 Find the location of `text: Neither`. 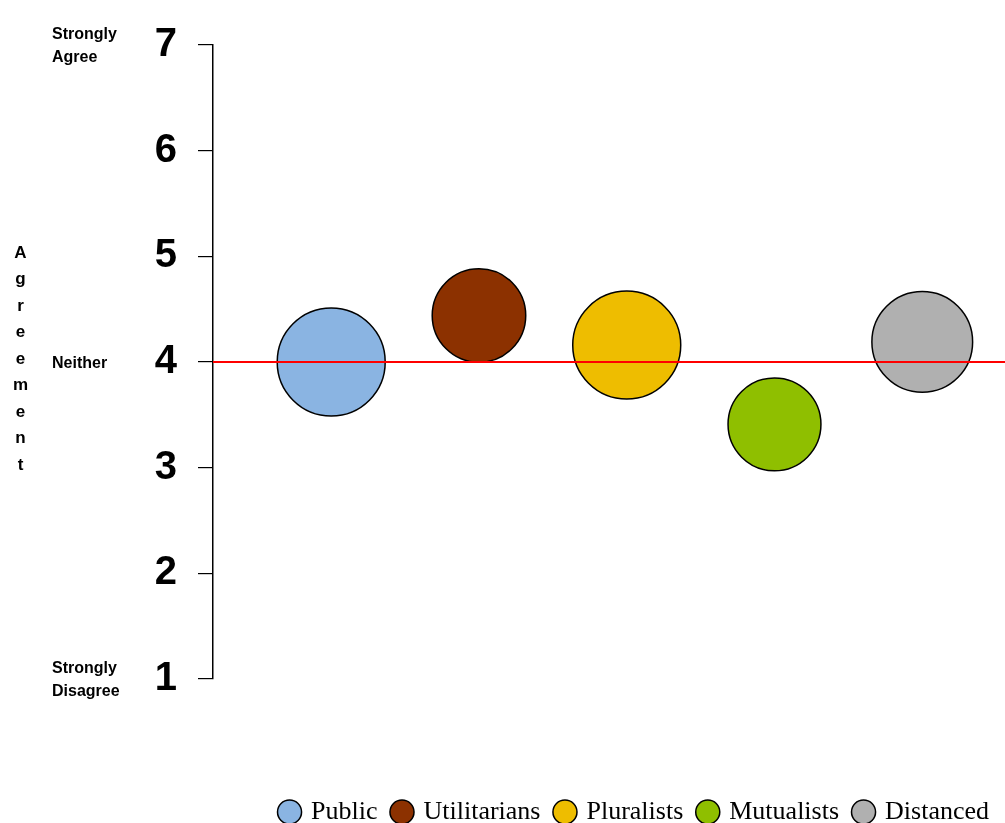

text: Neither is located at coordinates (80, 362).